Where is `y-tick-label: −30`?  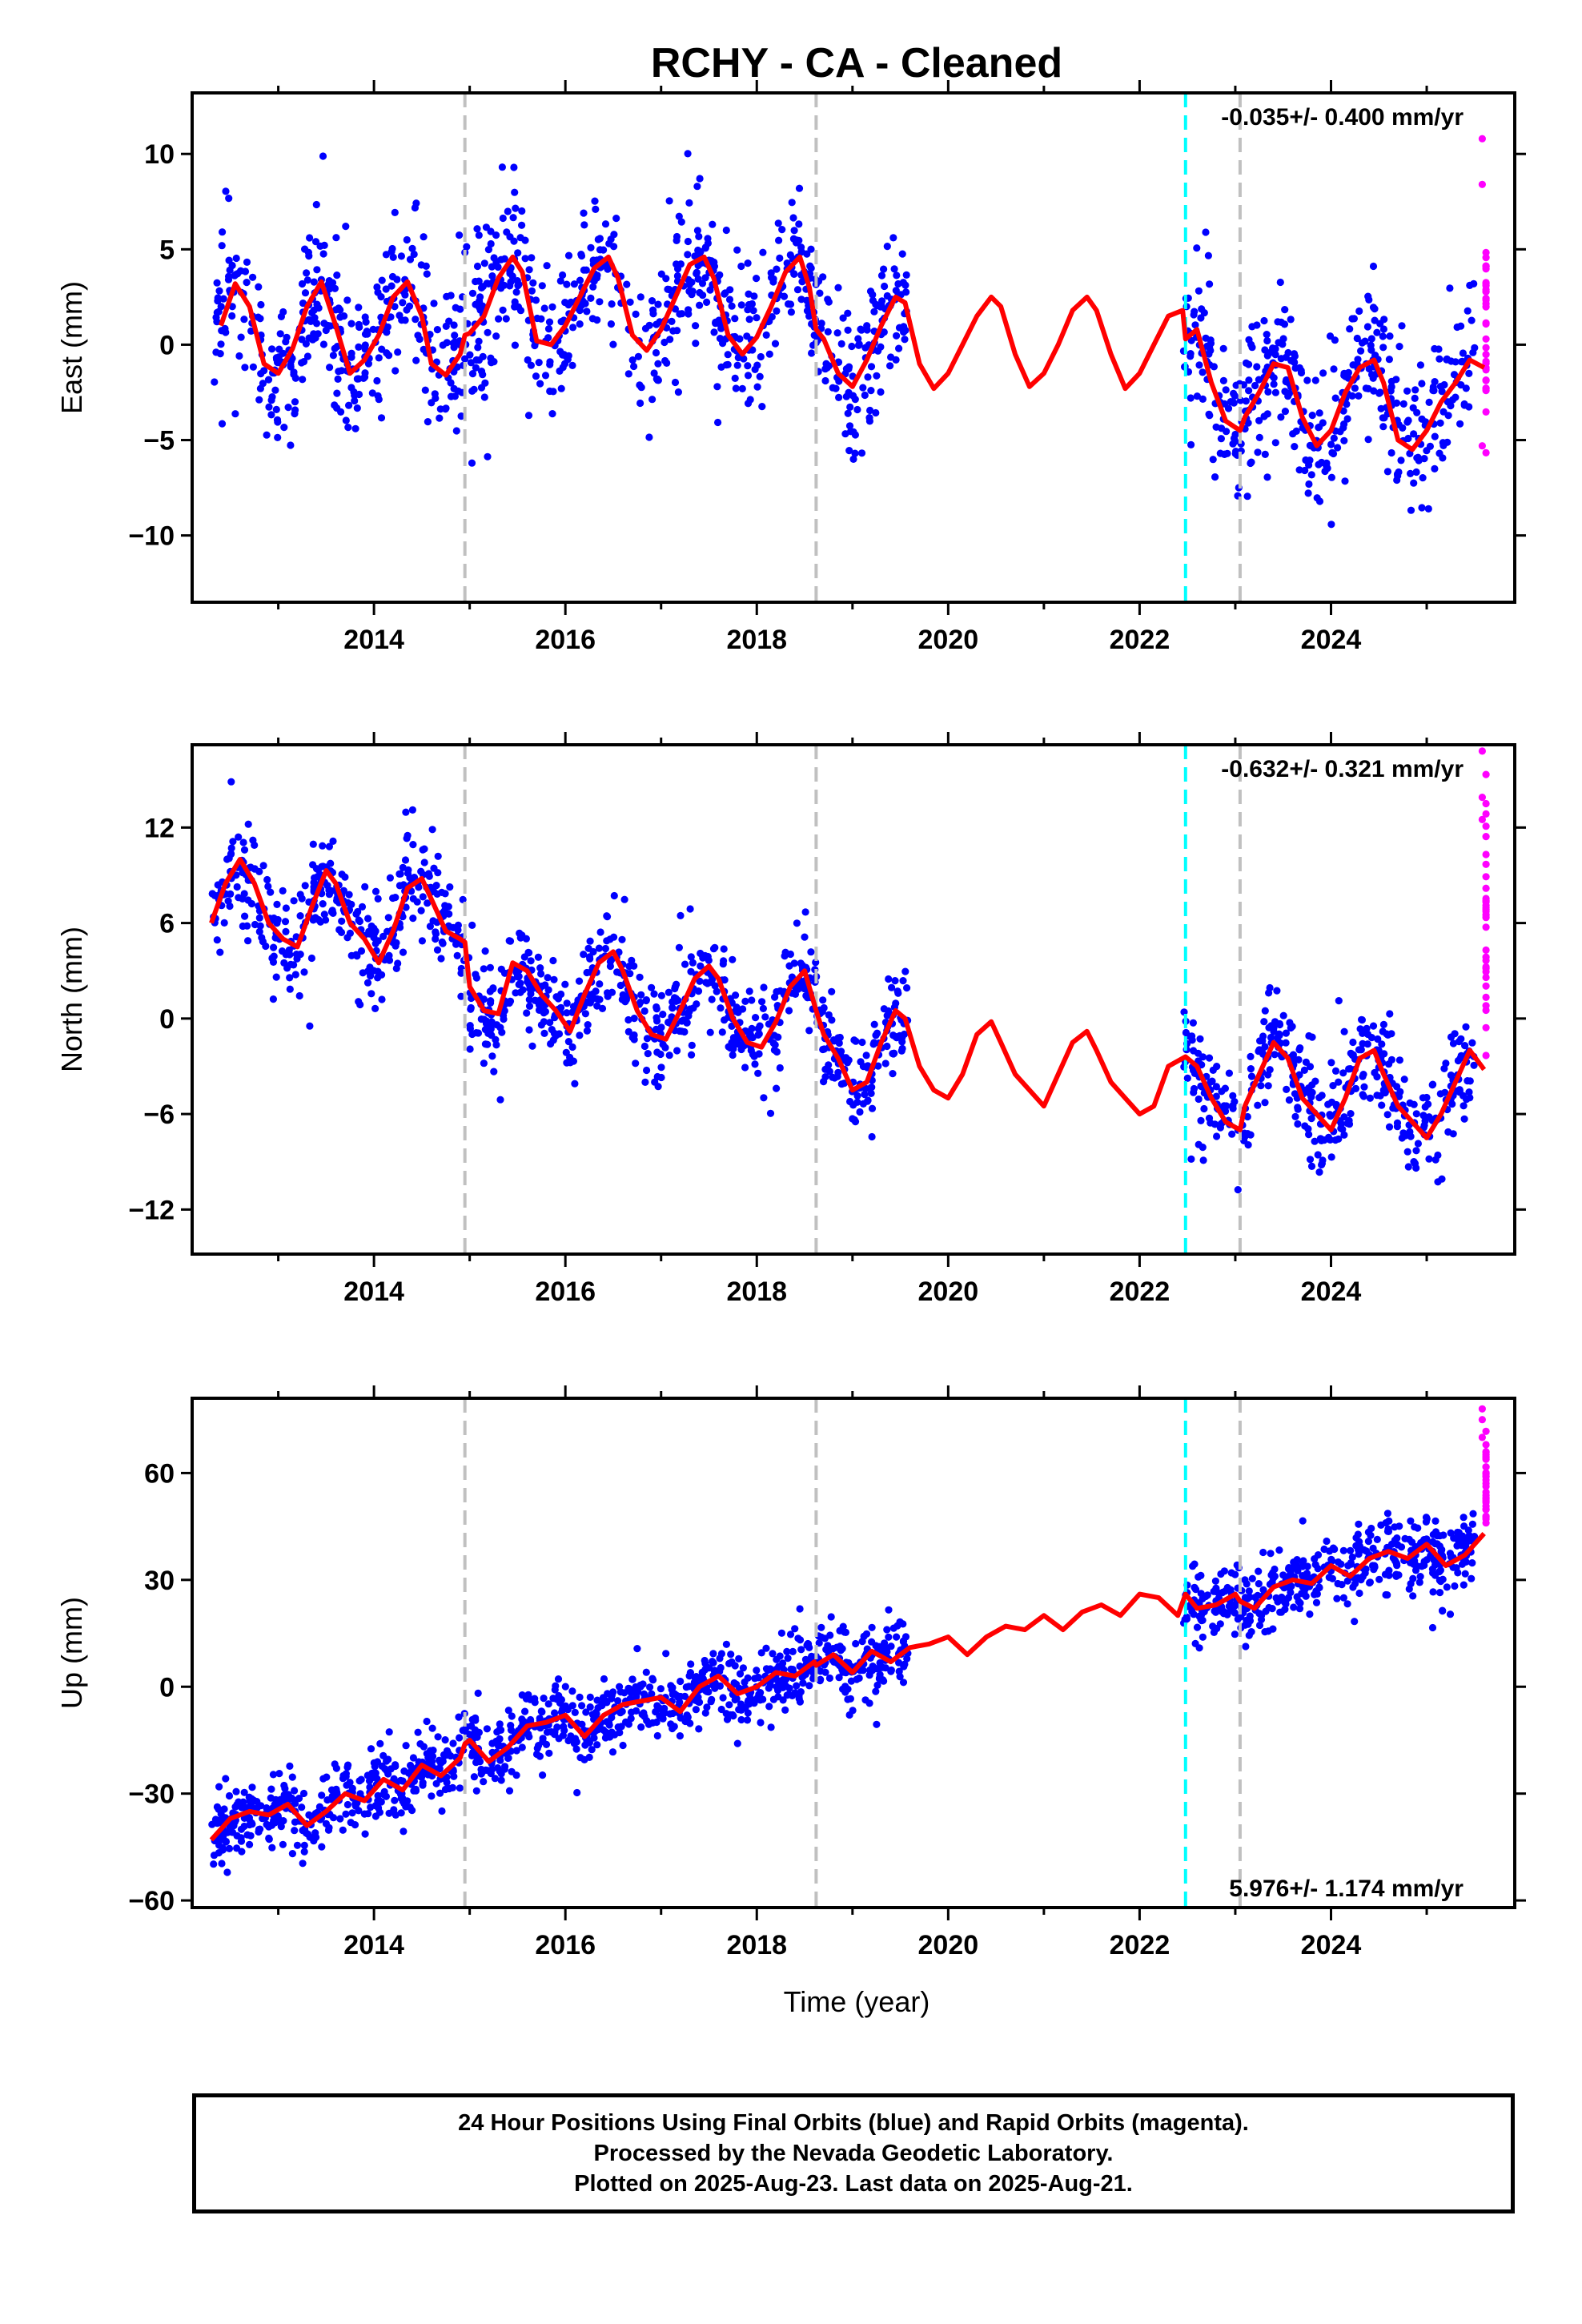 y-tick-label: −30 is located at coordinates (151, 1794).